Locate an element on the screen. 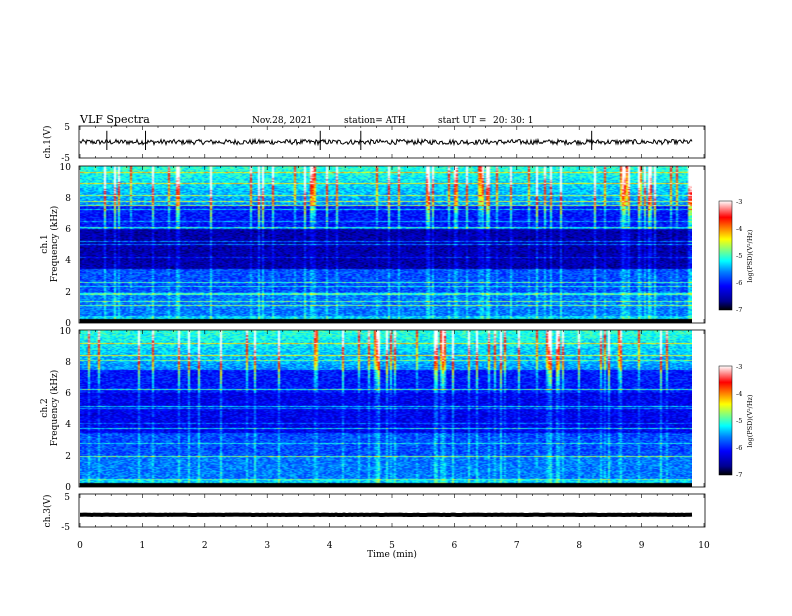  x-tick-label-0: 0 is located at coordinates (80, 546).